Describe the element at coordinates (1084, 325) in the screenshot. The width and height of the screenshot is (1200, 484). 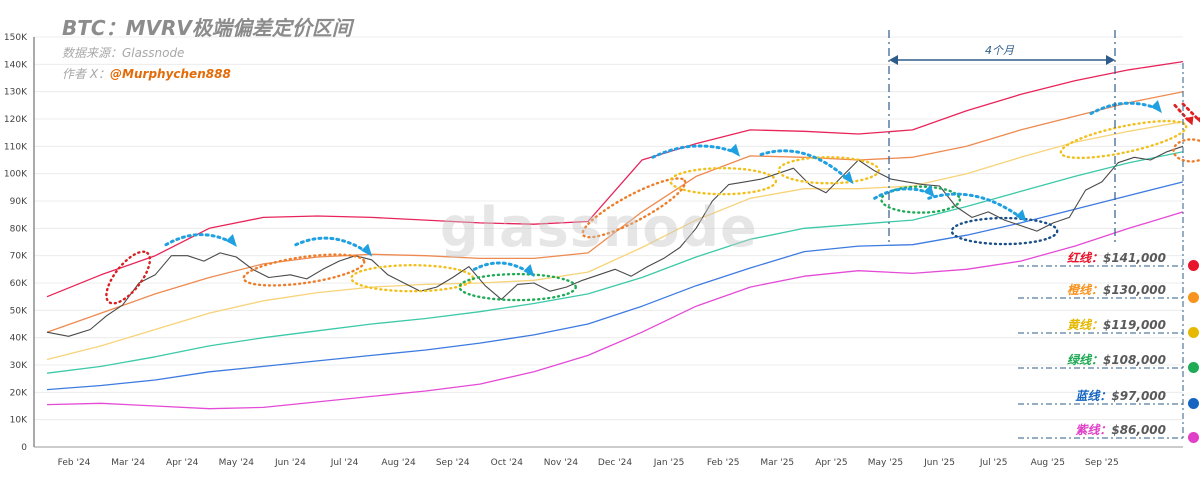
I see `level-label-name: 黄线：` at that location.